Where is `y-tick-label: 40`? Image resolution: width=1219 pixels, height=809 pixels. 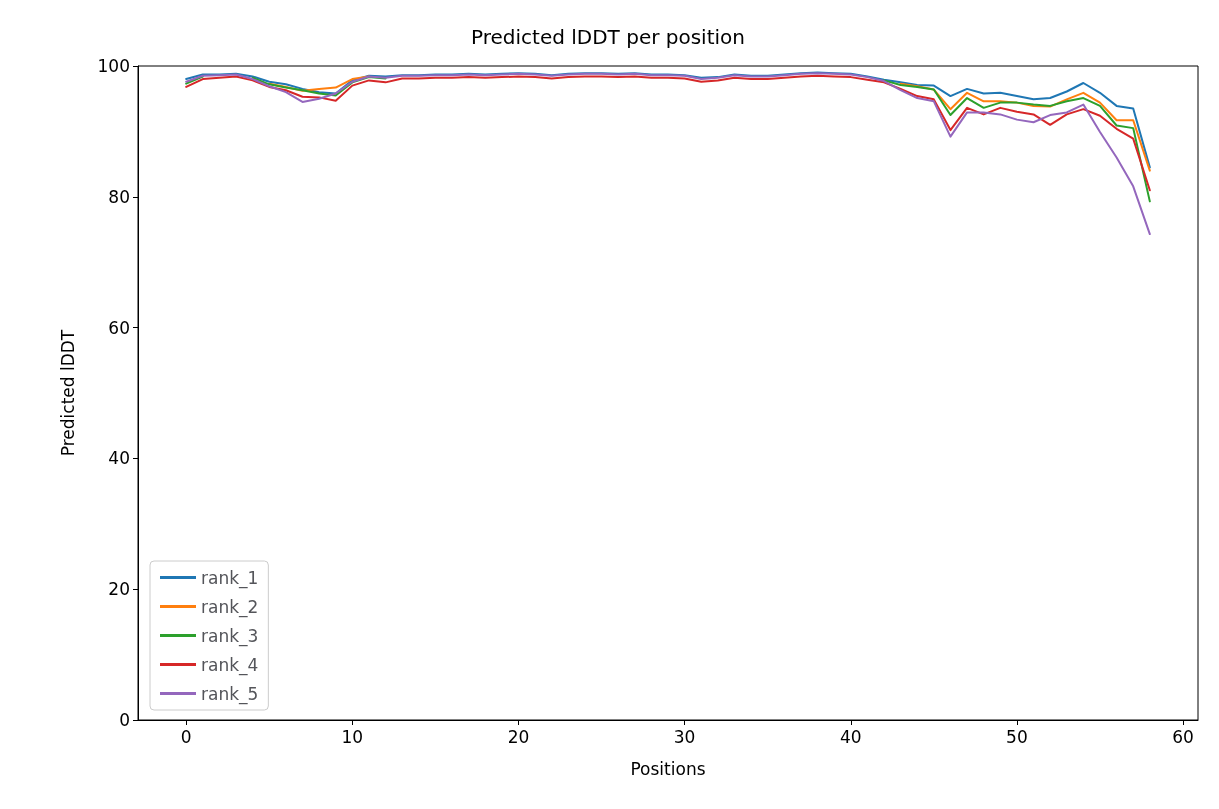 y-tick-label: 40 is located at coordinates (119, 458).